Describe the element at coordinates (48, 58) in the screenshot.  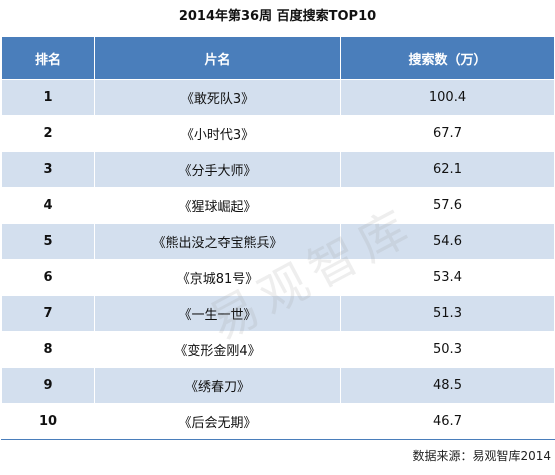
I see `header-rank: 排名` at that location.